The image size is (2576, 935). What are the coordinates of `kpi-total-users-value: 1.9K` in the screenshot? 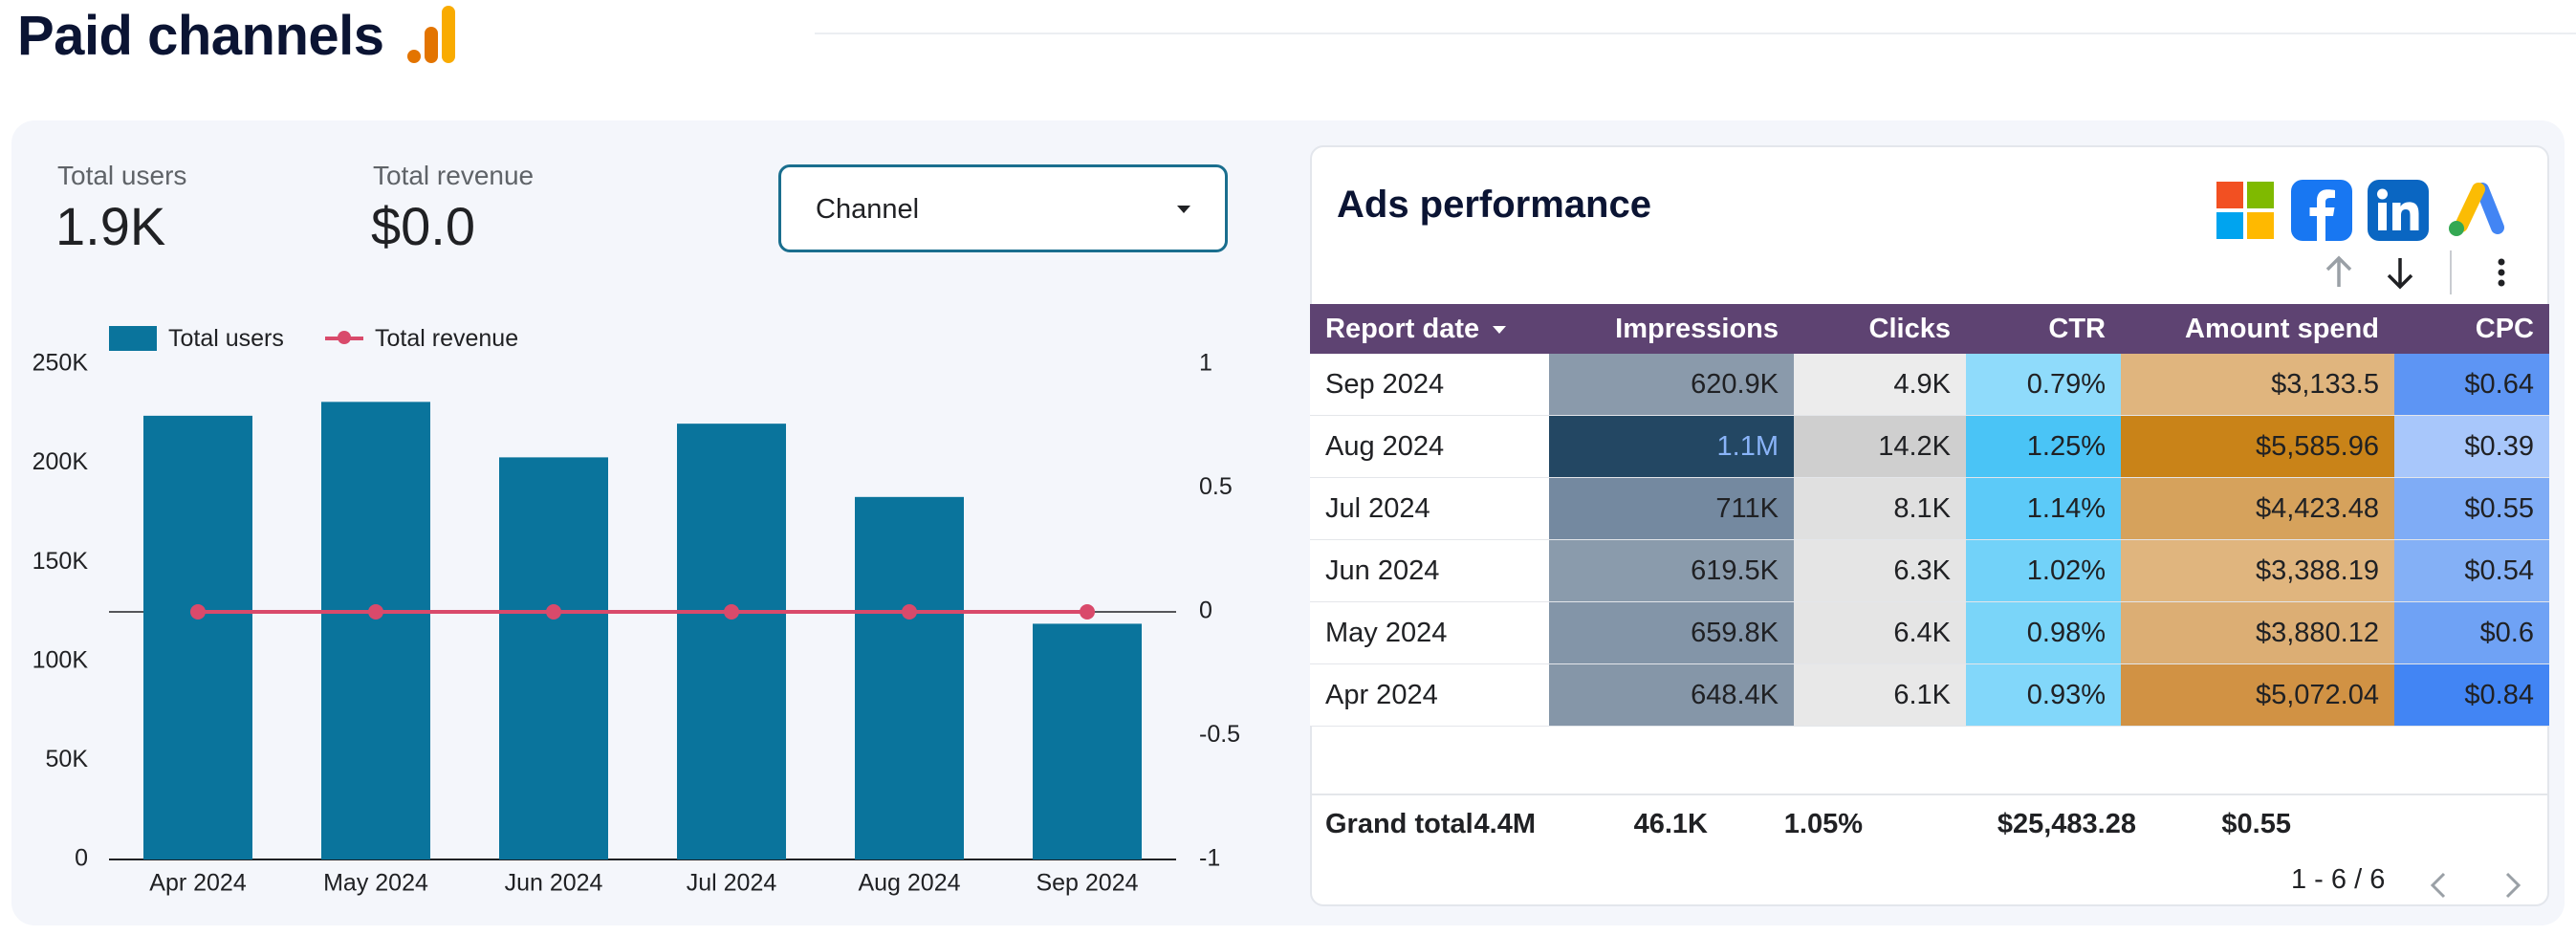 It's located at (110, 226).